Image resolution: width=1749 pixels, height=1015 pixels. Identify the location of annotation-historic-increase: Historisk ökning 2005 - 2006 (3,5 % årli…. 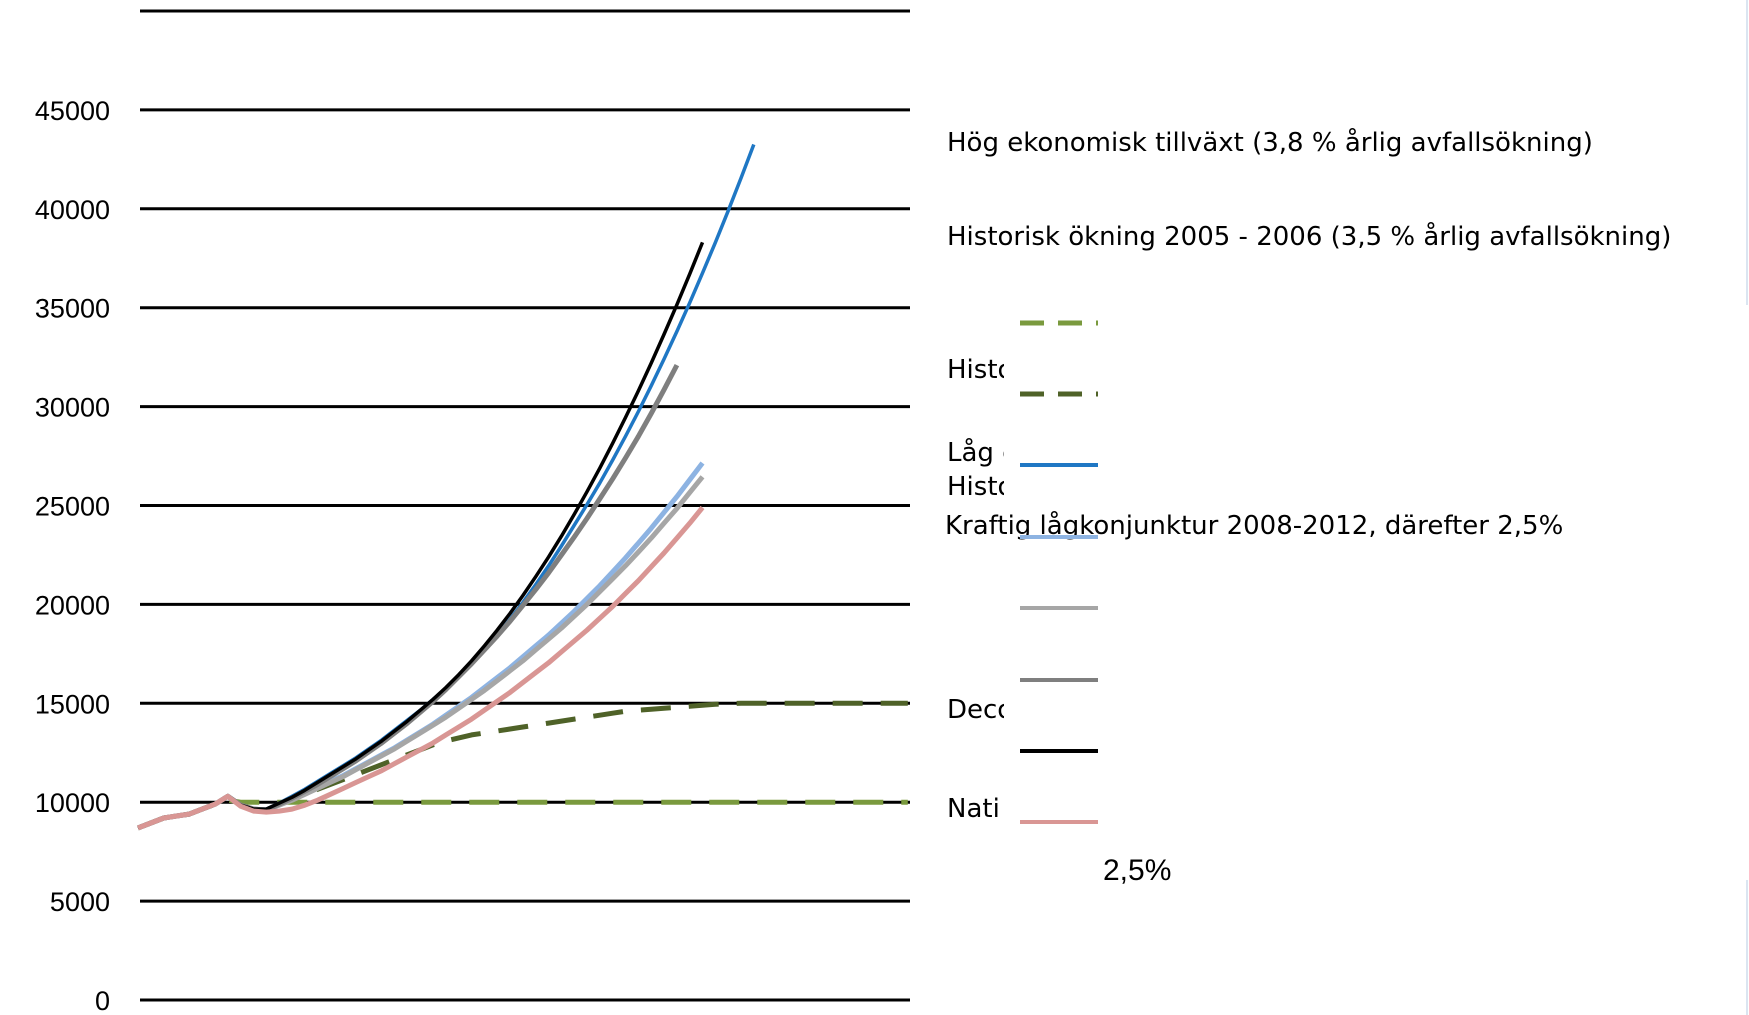
(1309, 236).